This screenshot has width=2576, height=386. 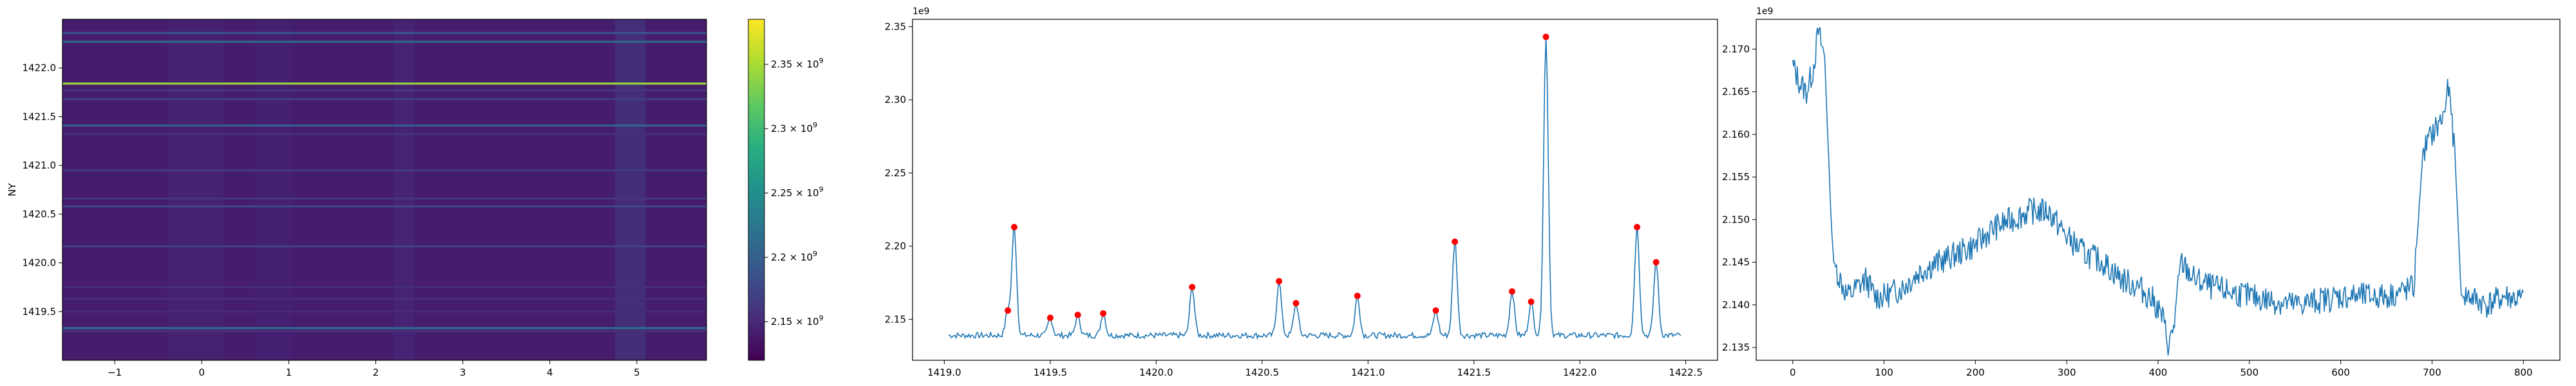 I want to click on profile-y-tick-label: 2.170, so click(x=1736, y=49).